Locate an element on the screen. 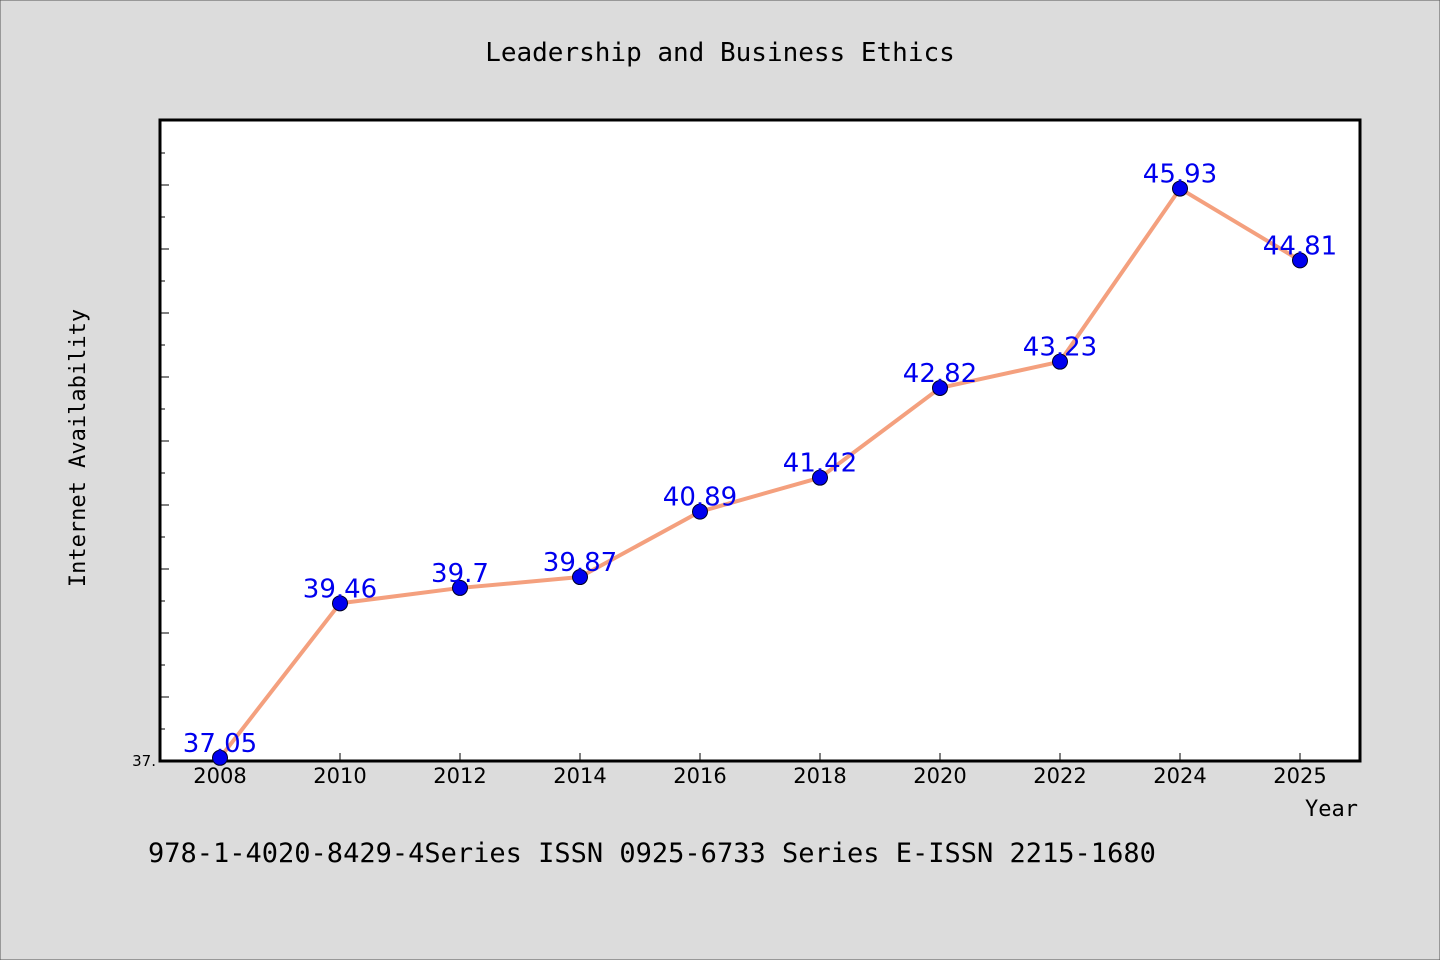  data-label: 39.46 is located at coordinates (340, 589).